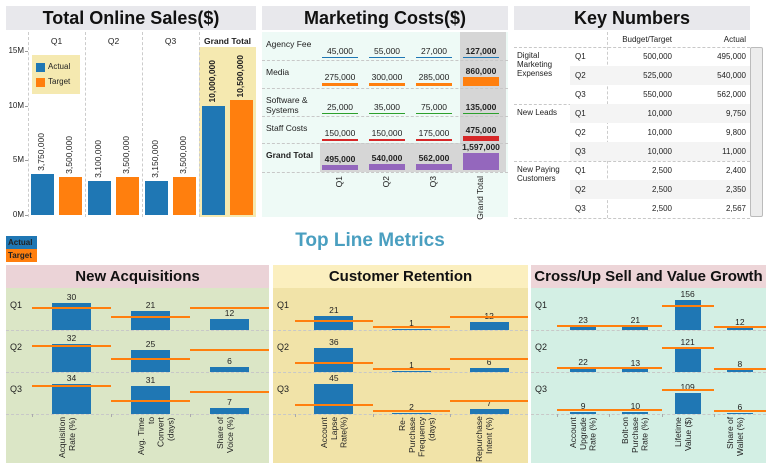 The width and height of the screenshot is (768, 470). Describe the element at coordinates (481, 147) in the screenshot. I see `cost-value: 1,597,000` at that location.